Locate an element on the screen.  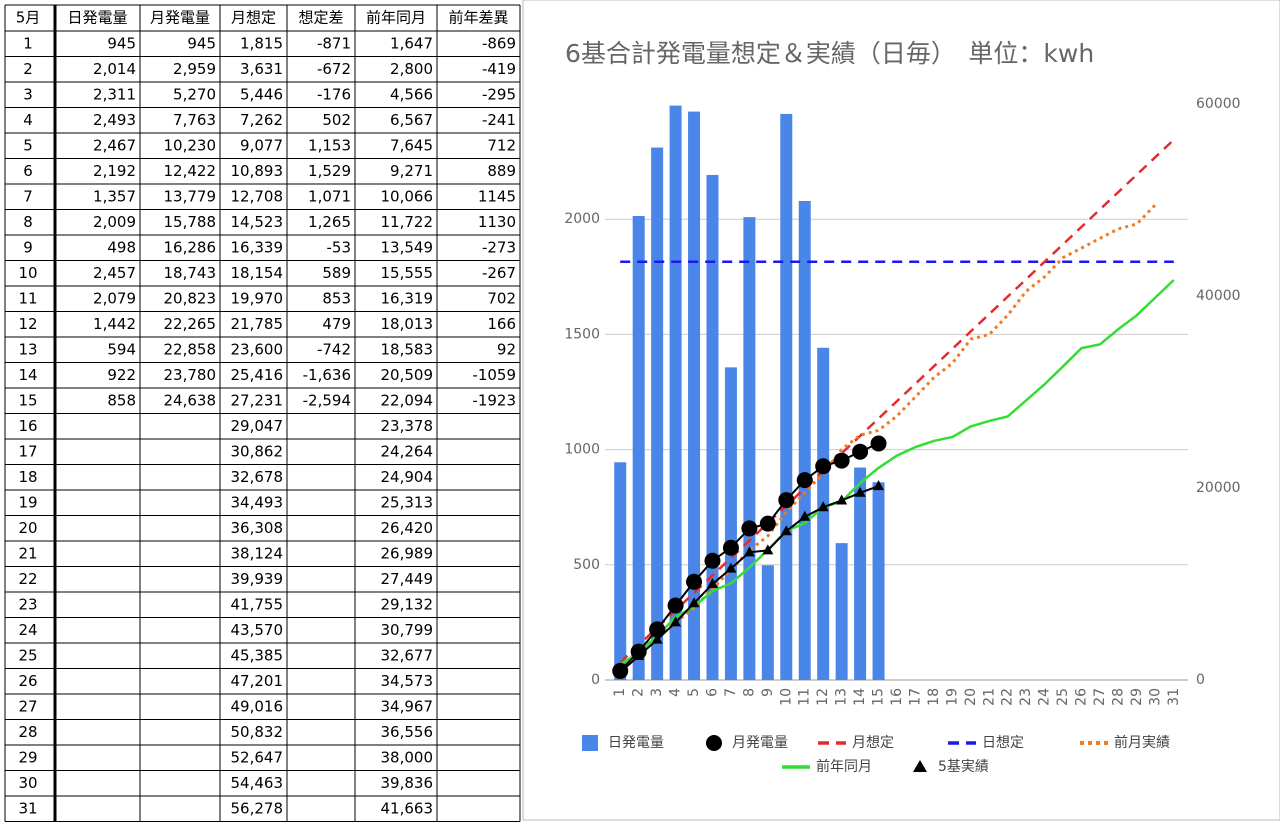
row-label: 31 is located at coordinates (27, 808).